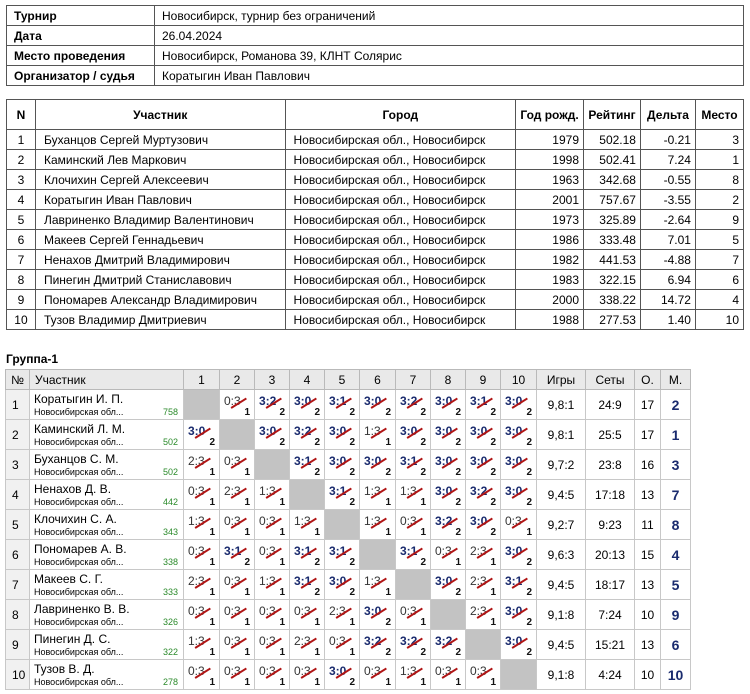 Image resolution: width=750 pixels, height=694 pixels. What do you see at coordinates (64, 669) in the screenshot?
I see `player-name: Тузов В. Д.` at bounding box center [64, 669].